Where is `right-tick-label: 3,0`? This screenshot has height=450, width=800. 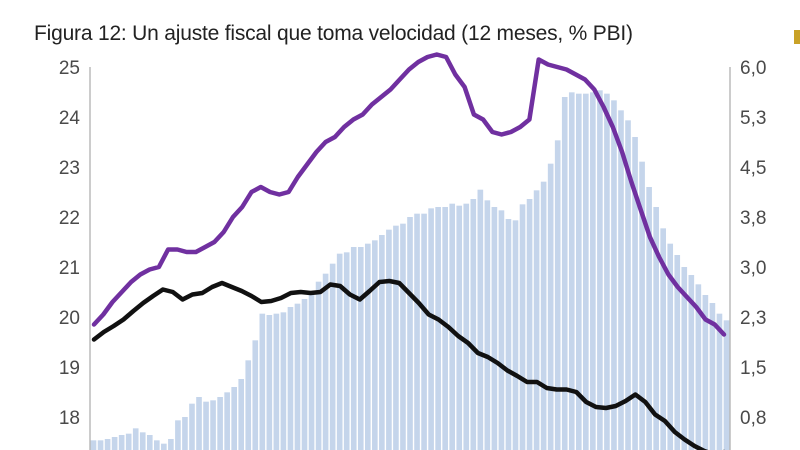 right-tick-label: 3,0 is located at coordinates (753, 268).